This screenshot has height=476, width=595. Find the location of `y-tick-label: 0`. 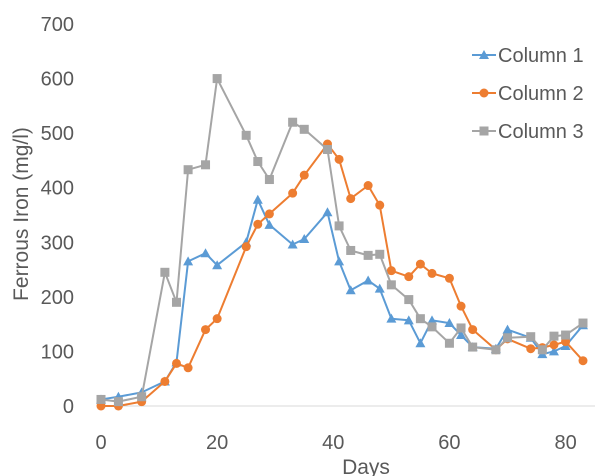

y-tick-label: 0 is located at coordinates (68, 407).